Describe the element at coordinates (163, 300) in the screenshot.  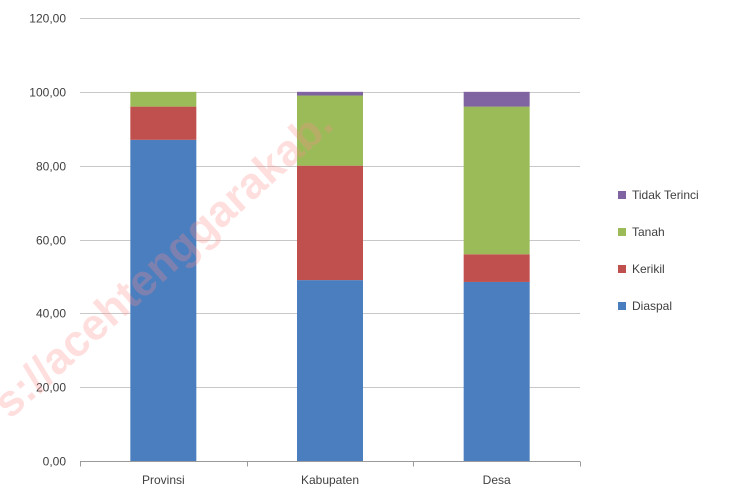
I see `bar-segment-diaspal-provinsi` at that location.